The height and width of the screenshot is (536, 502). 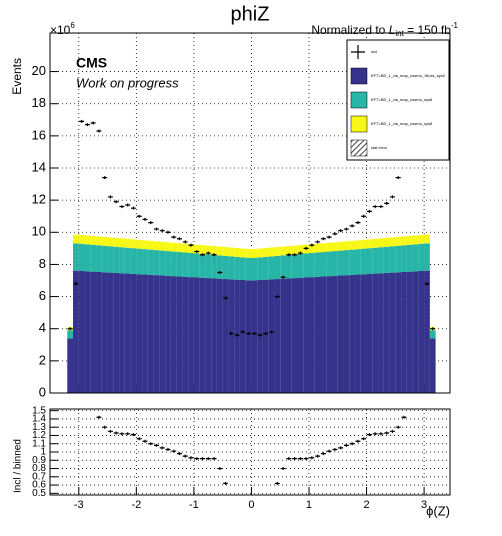 What do you see at coordinates (72, 25) in the screenshot?
I see `mult-part: 6` at bounding box center [72, 25].